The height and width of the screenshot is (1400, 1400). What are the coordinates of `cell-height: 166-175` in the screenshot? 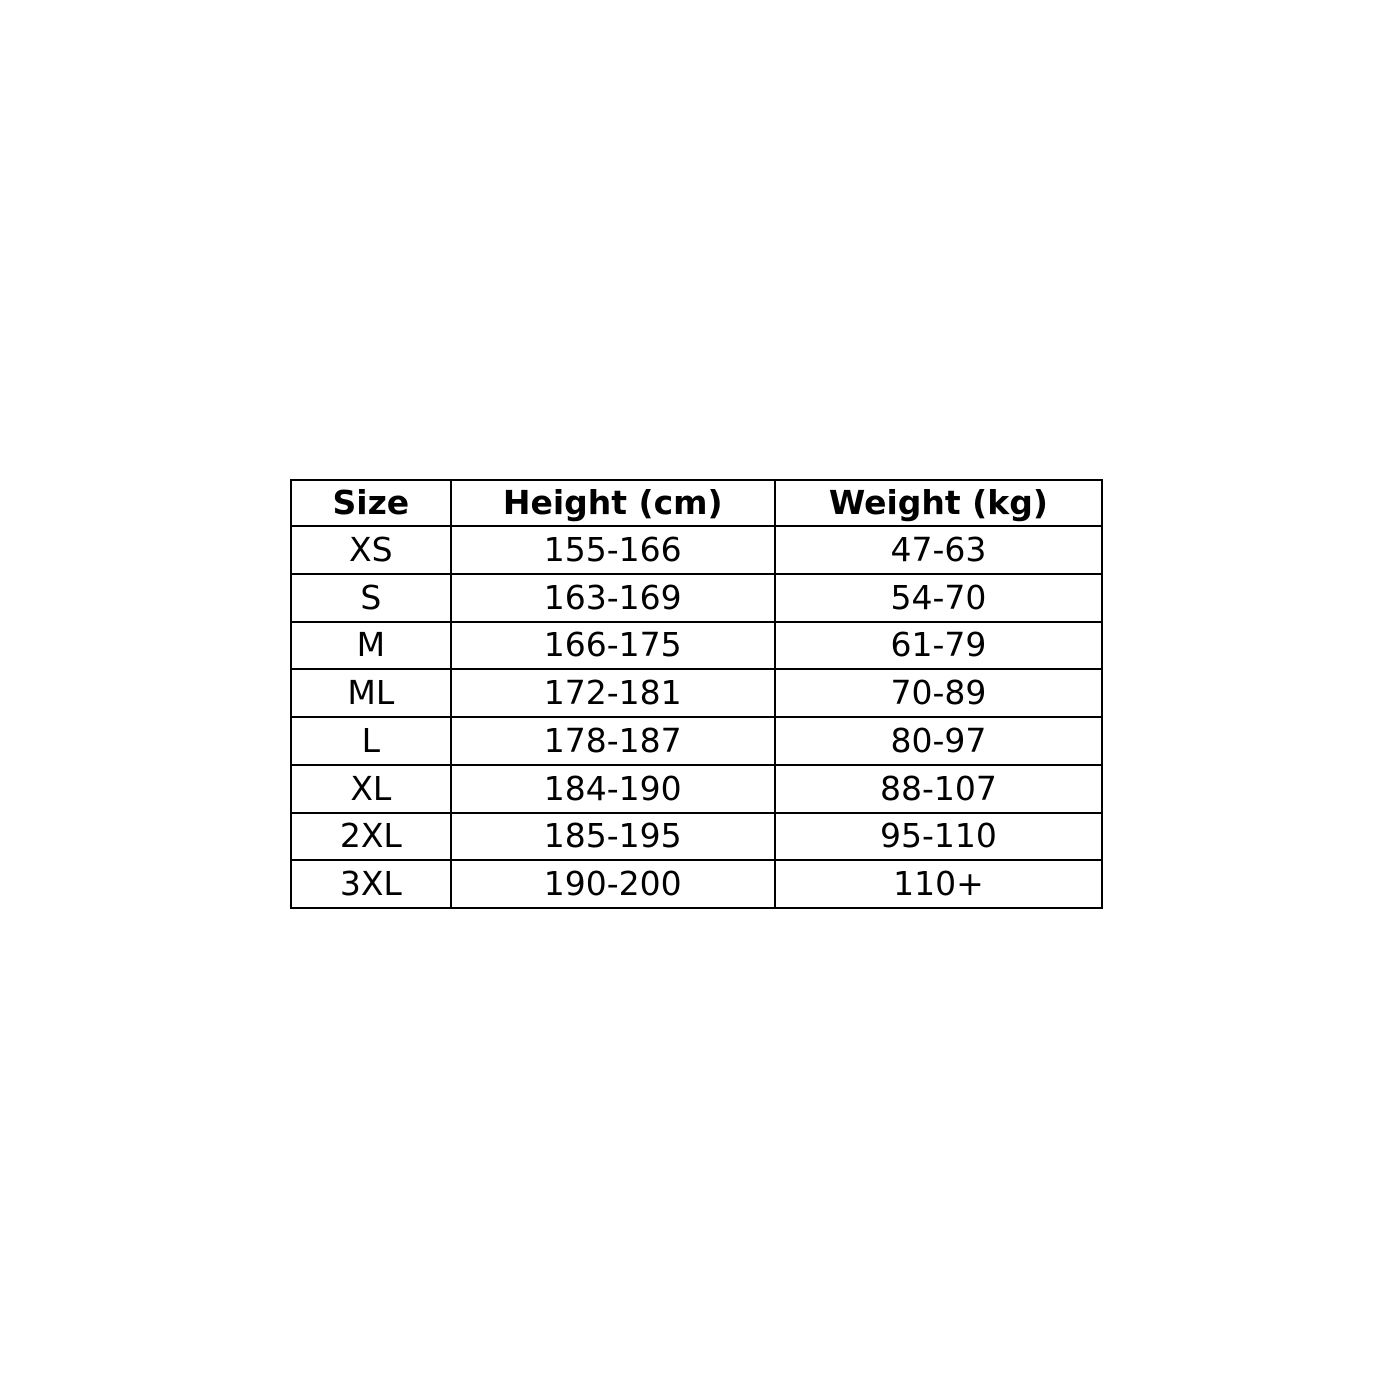 It's located at (612, 645).